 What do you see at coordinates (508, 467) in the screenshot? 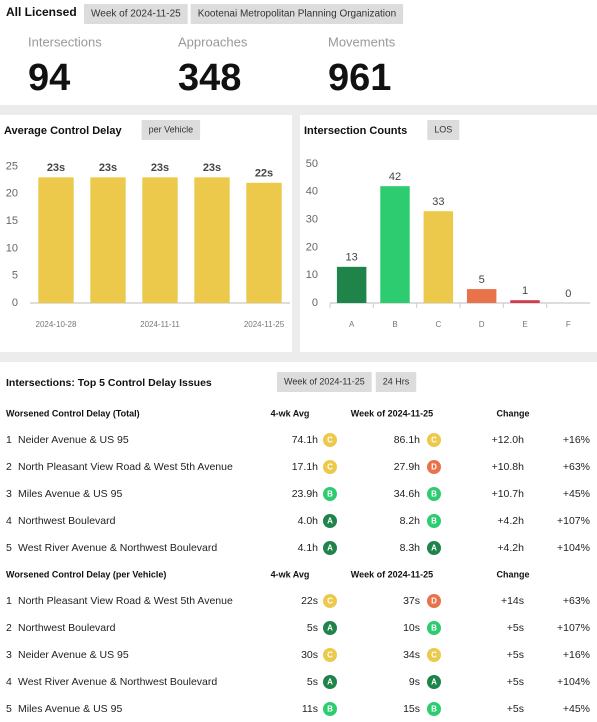
I see `cell-change: +10.8h` at bounding box center [508, 467].